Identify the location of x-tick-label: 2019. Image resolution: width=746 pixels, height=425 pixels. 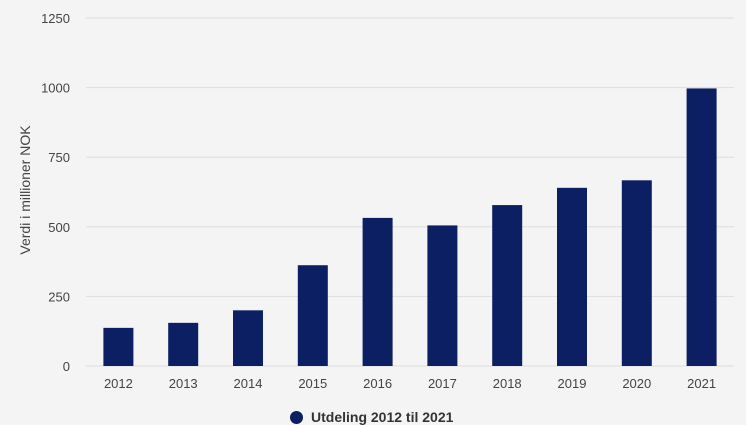
(572, 383).